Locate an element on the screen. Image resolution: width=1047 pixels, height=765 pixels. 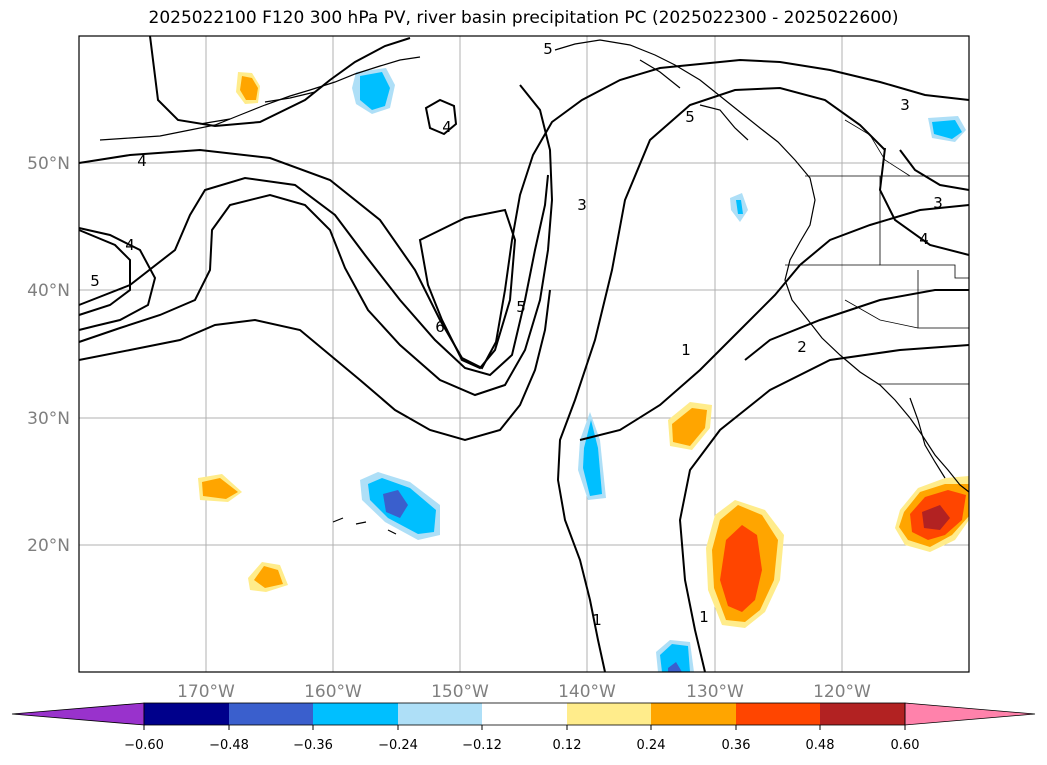
latitude-labels: 50°N 40°N 30°N 20°N is located at coordinates (48, 355).